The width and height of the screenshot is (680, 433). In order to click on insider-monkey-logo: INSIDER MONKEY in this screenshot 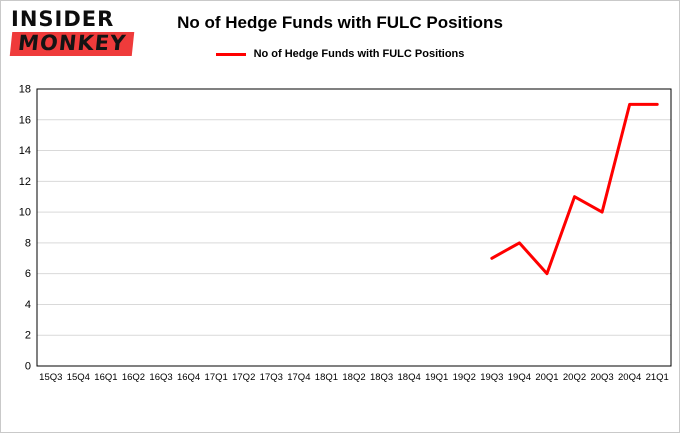, I will do `click(72, 31)`.